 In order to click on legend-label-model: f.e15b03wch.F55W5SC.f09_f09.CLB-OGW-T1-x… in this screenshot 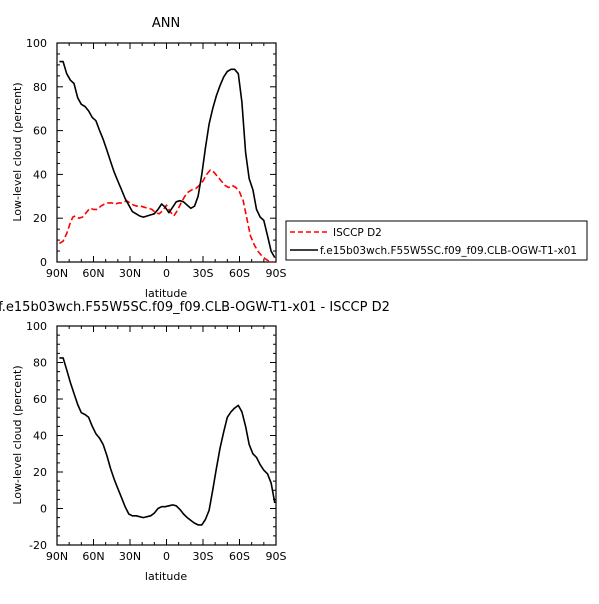, I will do `click(448, 251)`.